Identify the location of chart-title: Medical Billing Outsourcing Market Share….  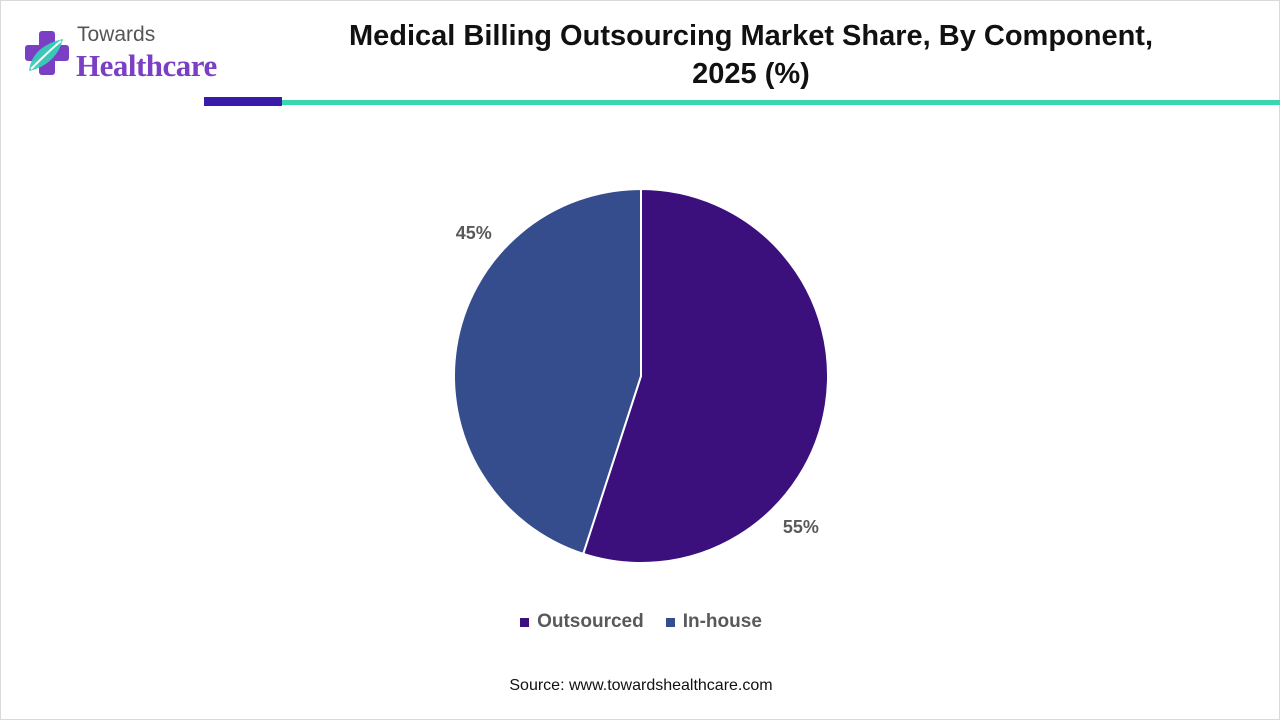
(751, 55).